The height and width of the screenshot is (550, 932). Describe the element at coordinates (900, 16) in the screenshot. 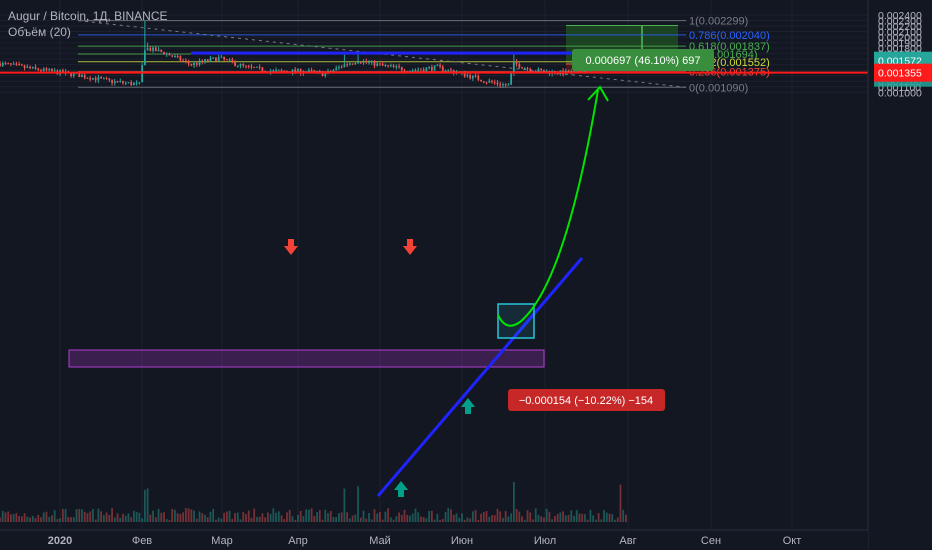

I see `price-tick-label: 0.002400` at that location.